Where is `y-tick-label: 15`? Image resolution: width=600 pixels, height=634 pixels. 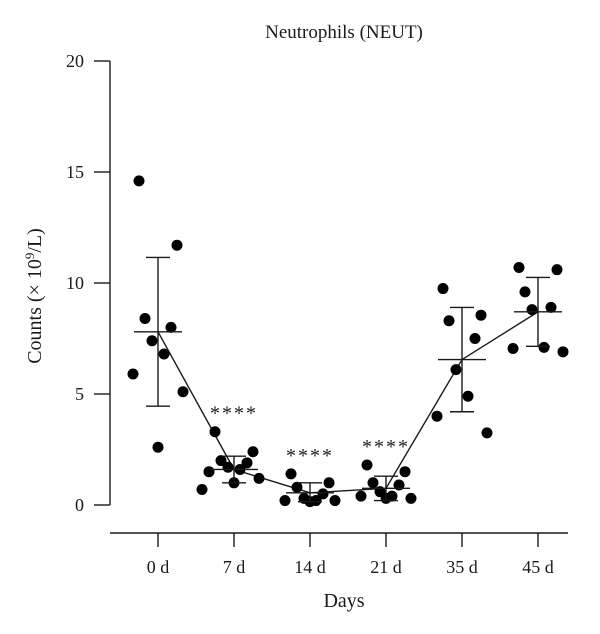
y-tick-label: 15 is located at coordinates (75, 172).